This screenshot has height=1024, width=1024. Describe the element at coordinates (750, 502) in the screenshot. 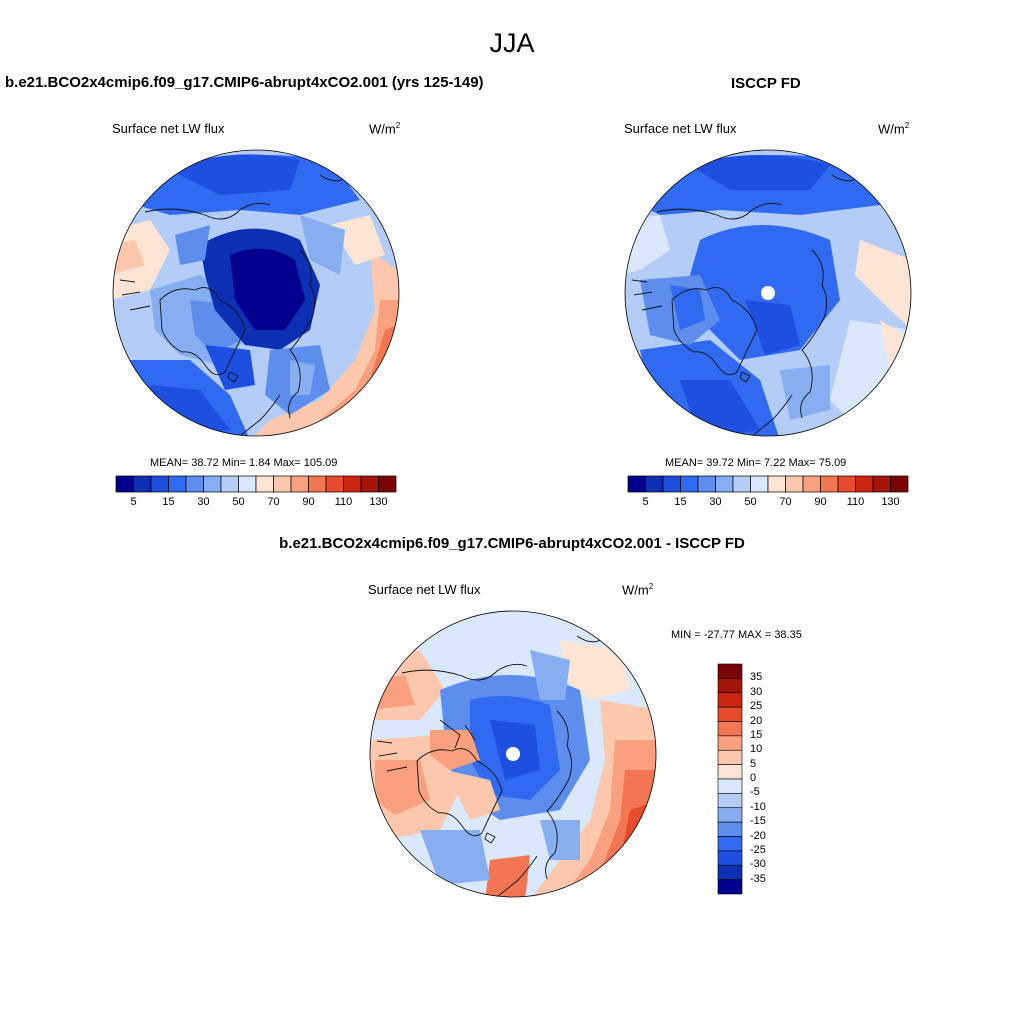

I see `colorbar-tick-label: 50` at that location.